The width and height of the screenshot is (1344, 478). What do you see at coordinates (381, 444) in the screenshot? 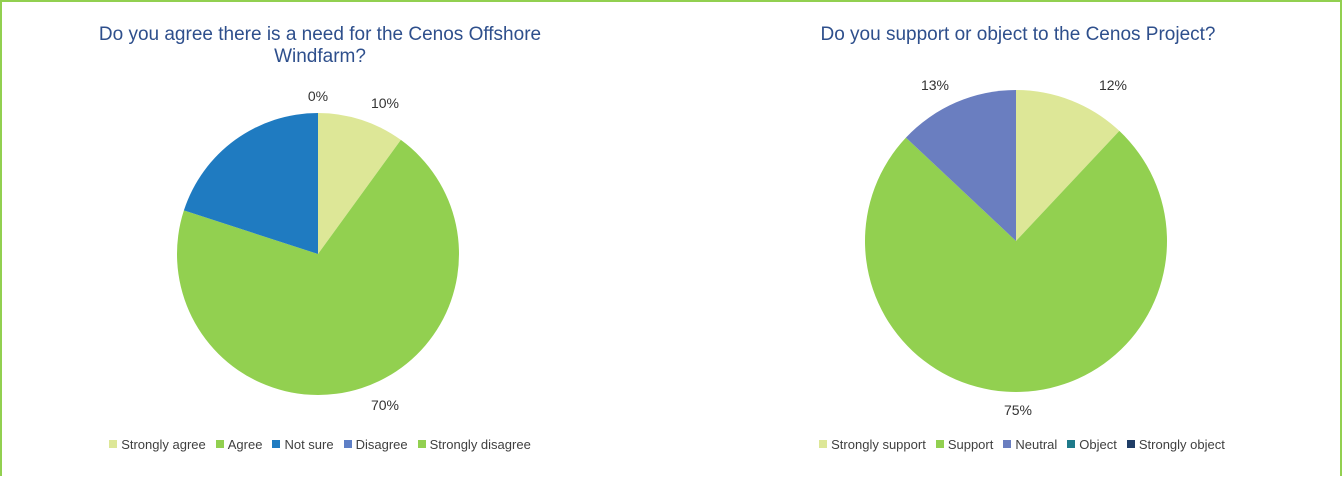
I see `legend-label: Disagree` at bounding box center [381, 444].